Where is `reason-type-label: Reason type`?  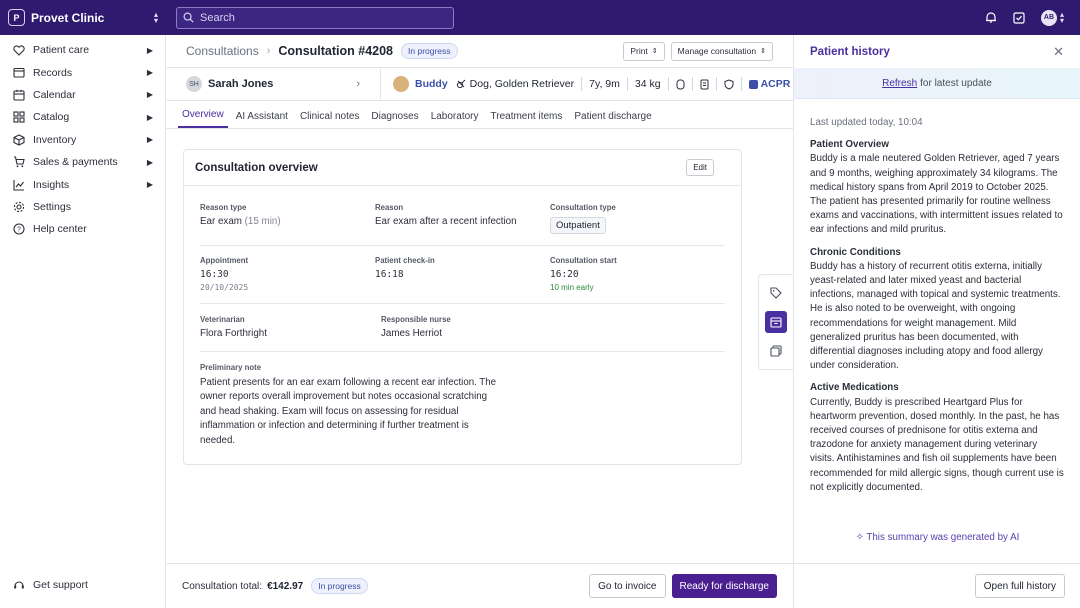 reason-type-label: Reason type is located at coordinates (223, 207).